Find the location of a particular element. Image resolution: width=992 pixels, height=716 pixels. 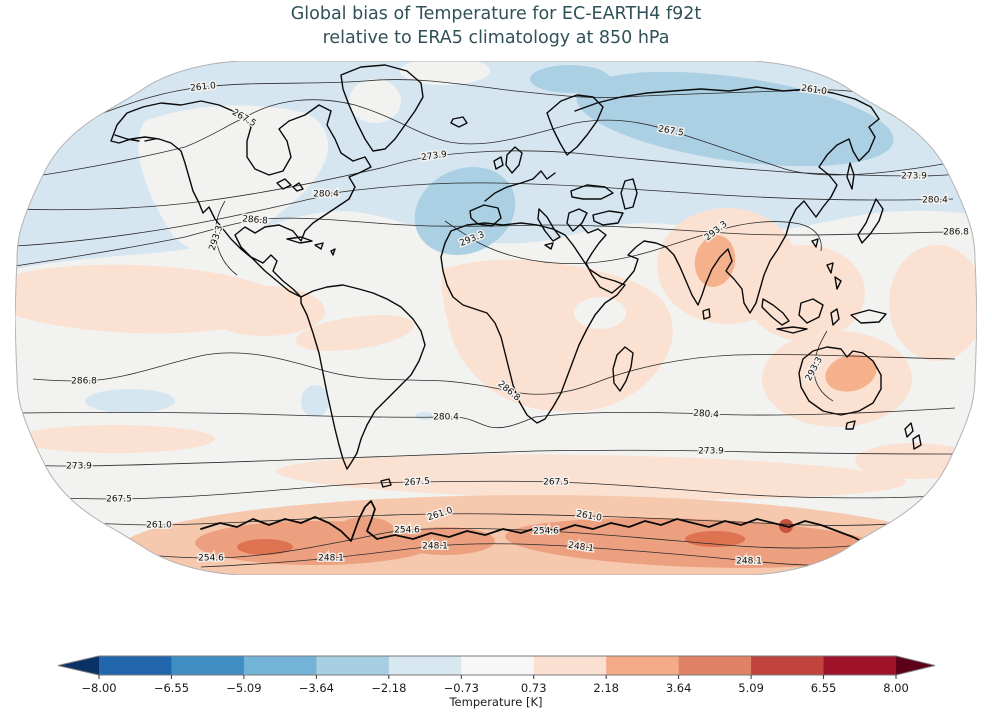

colorbar-tick-label: −0.73 is located at coordinates (461, 688).